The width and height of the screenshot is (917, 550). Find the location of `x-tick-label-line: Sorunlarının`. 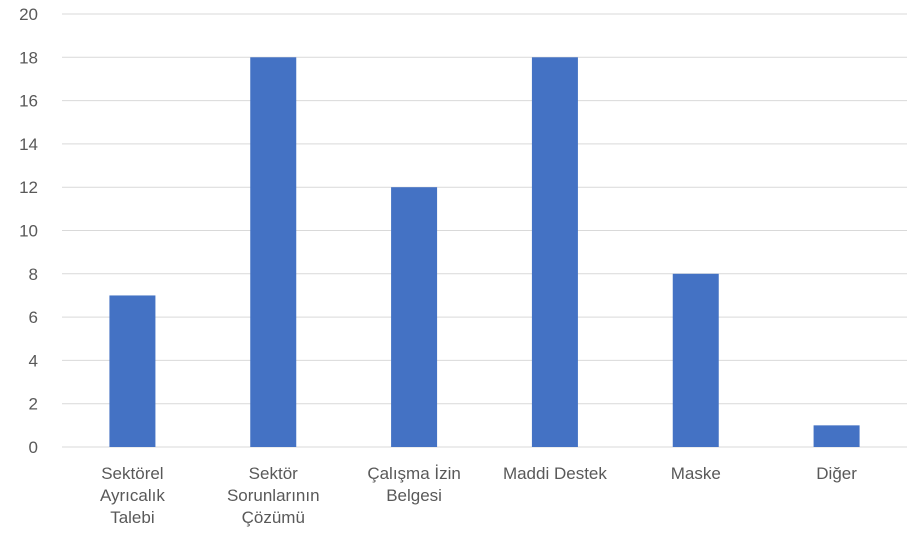

x-tick-label-line: Sorunlarının is located at coordinates (273, 495).